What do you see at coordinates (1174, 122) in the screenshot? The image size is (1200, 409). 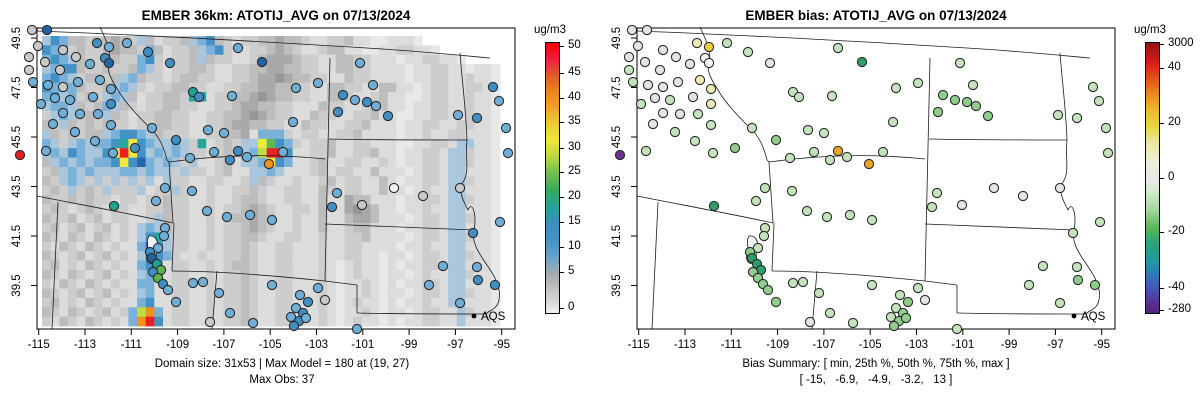 I see `colorbar-tick-label: 20` at bounding box center [1174, 122].